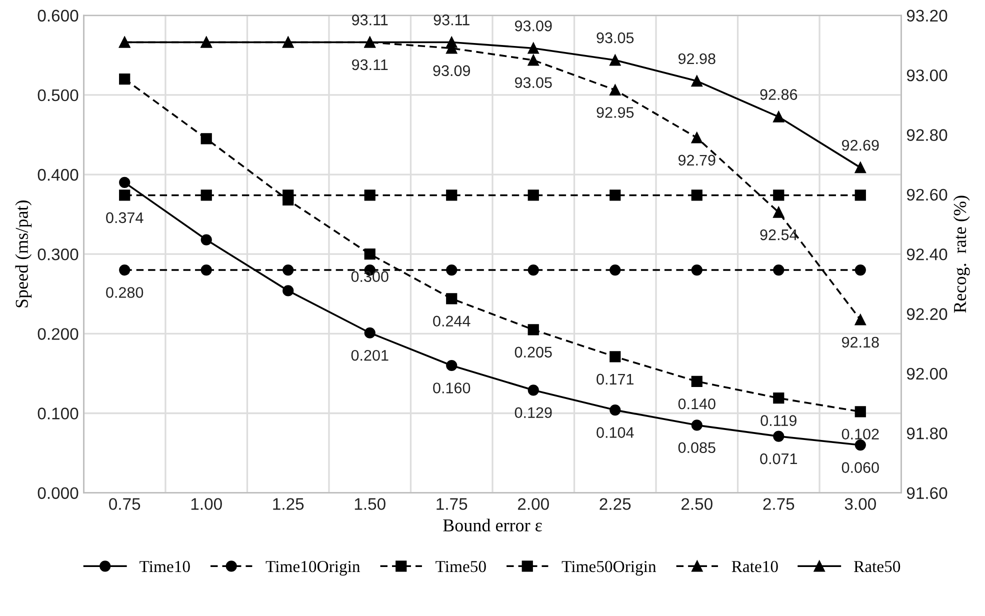  What do you see at coordinates (755, 566) in the screenshot?
I see `legend-label: Rate10` at bounding box center [755, 566].